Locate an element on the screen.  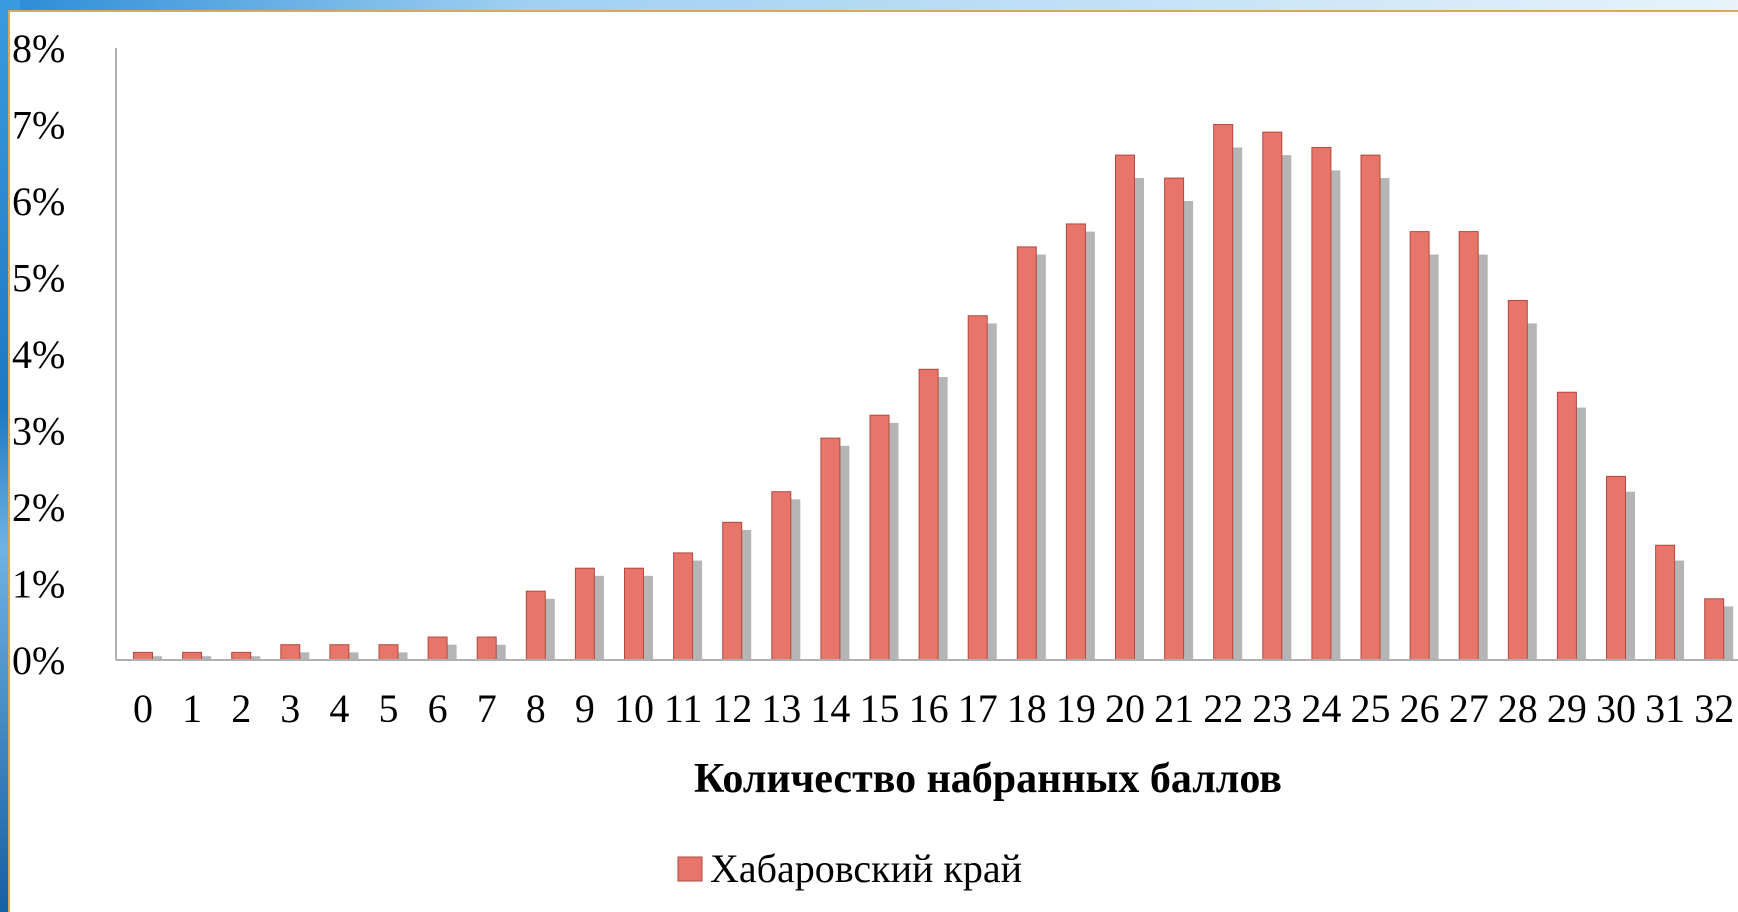
y-tick-label: 3% is located at coordinates (38, 431).